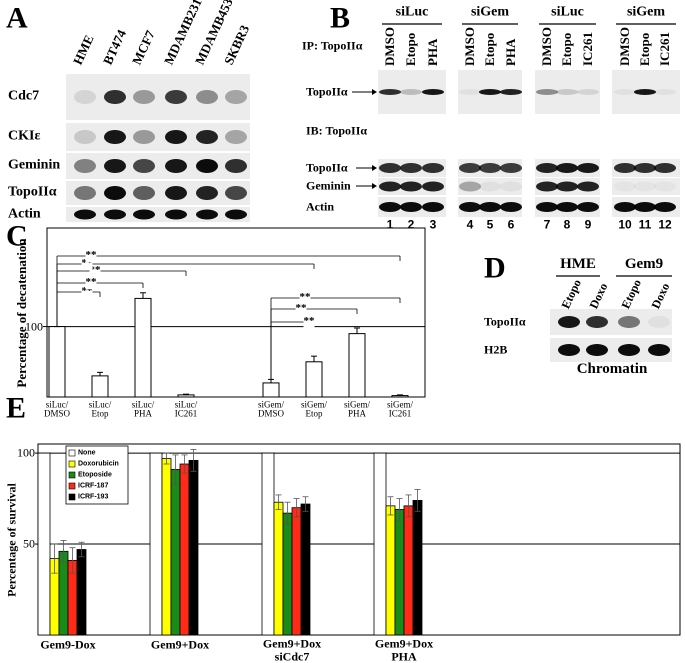 This screenshot has height=663, width=685. I want to click on group-label: Gem9, so click(644, 264).